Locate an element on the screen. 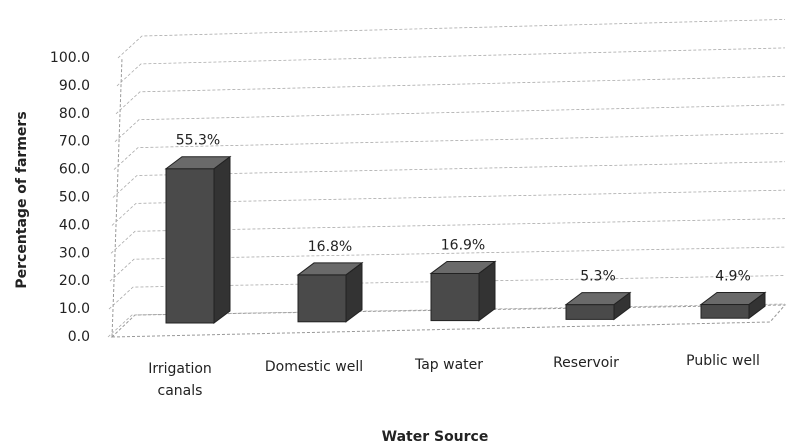  y-tick-label: 70.0 is located at coordinates (74, 142).